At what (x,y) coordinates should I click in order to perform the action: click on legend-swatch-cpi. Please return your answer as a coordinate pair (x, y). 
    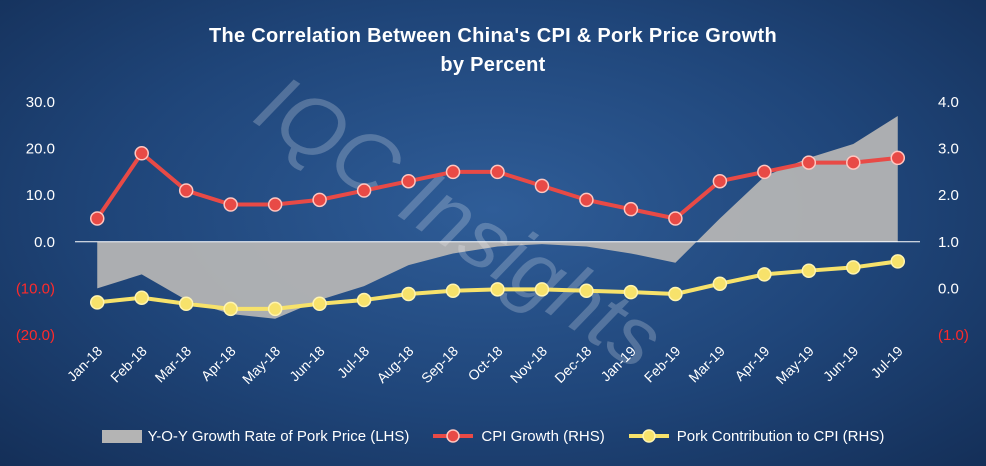
    Looking at the image, I should click on (453, 436).